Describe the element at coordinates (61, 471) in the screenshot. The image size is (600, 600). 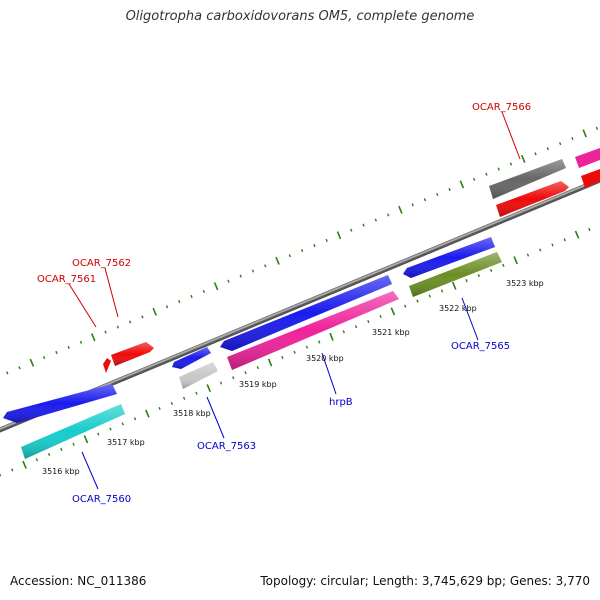
I see `tick-label: 3516 kbp` at that location.